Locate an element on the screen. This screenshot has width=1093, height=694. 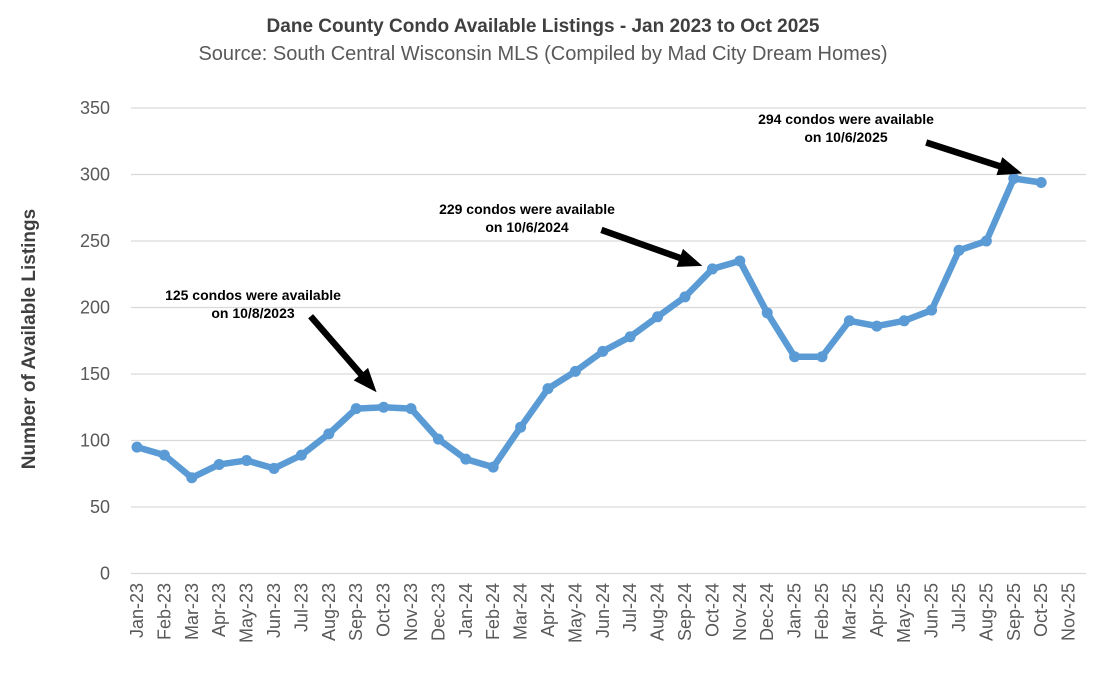
y-axis-tick-label: 100 is located at coordinates (95, 441).